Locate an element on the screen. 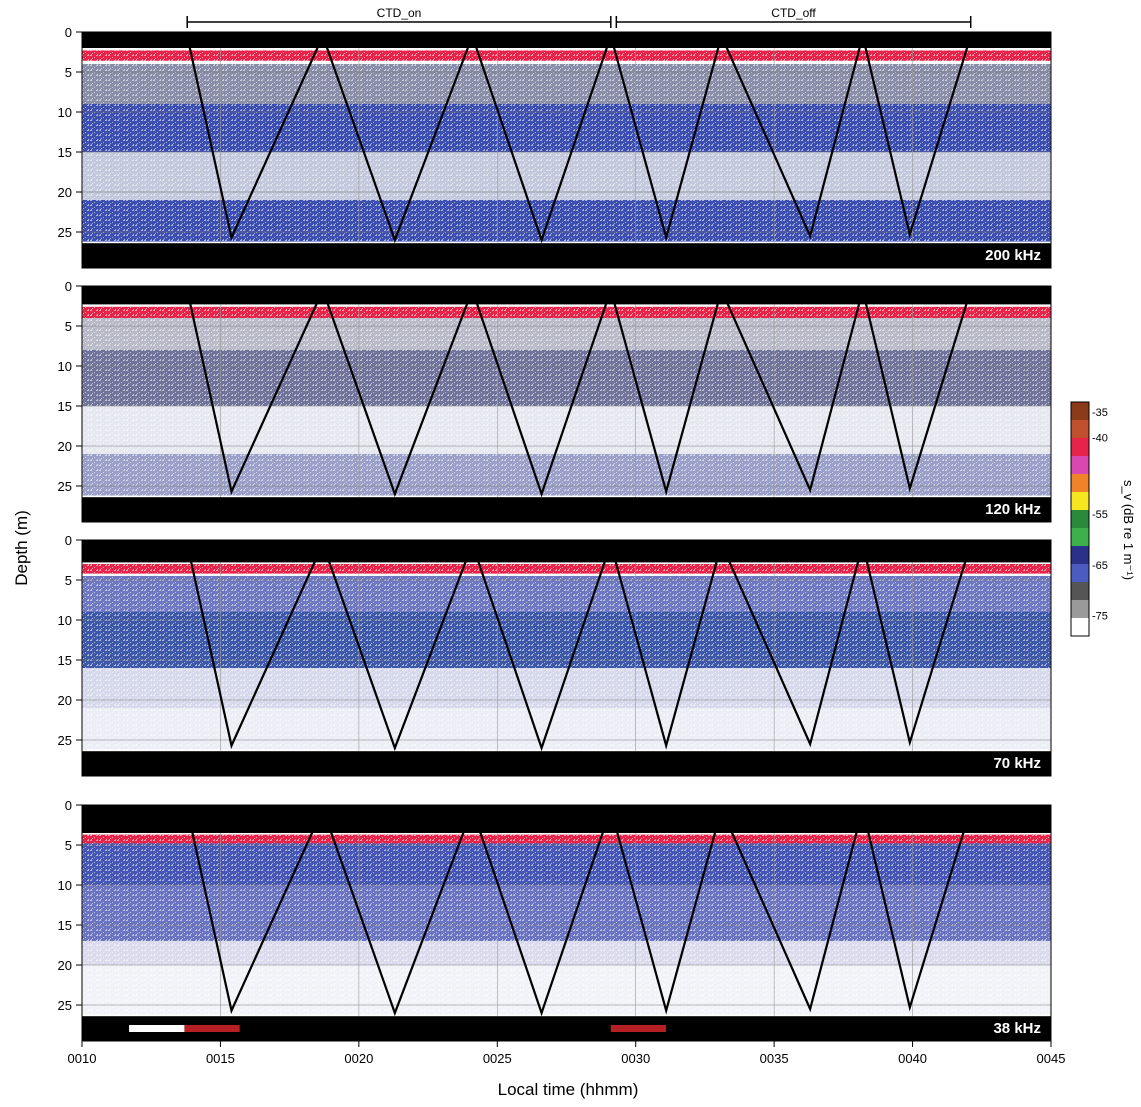  colorbar-swatches is located at coordinates (1080, 519).